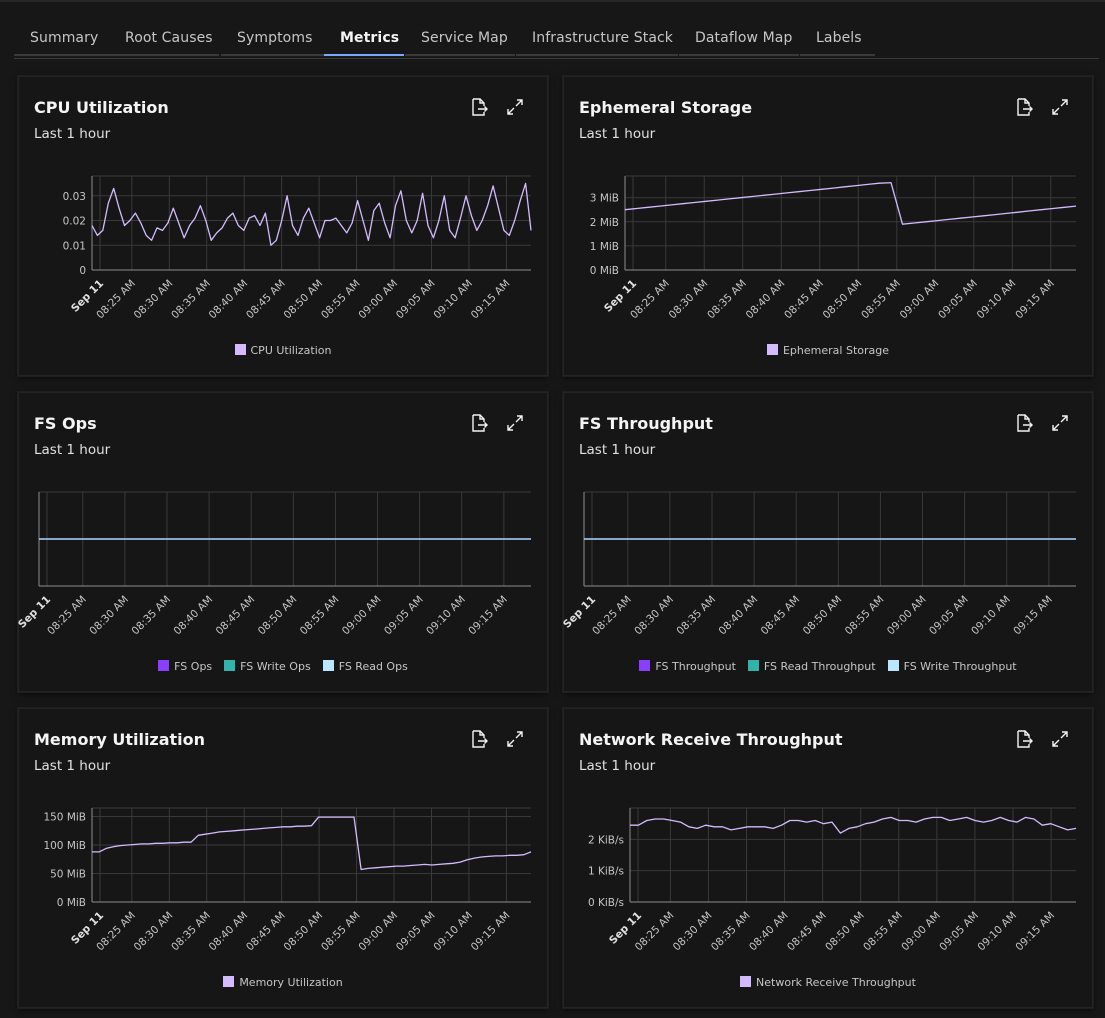  Describe the element at coordinates (311, 214) in the screenshot. I see `series-line-cpu-utilization` at that location.